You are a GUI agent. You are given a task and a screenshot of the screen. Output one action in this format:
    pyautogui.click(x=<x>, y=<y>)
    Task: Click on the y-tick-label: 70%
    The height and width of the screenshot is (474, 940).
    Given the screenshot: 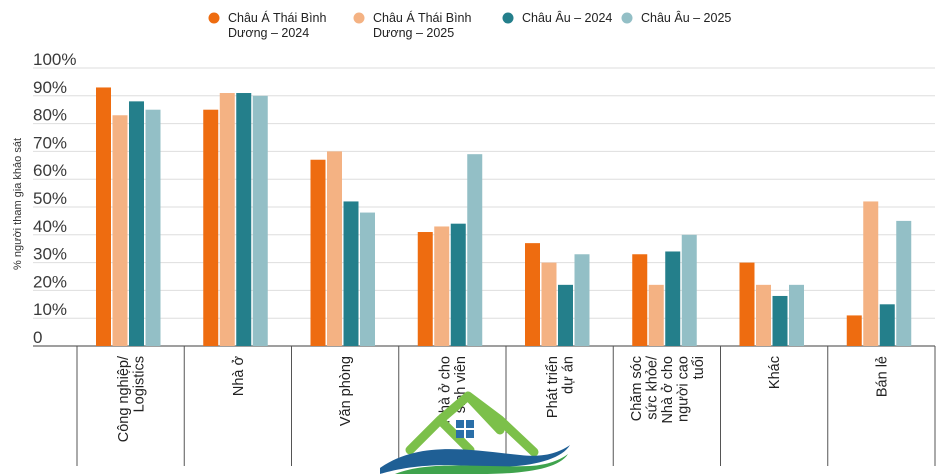 What is the action you would take?
    pyautogui.click(x=50, y=142)
    